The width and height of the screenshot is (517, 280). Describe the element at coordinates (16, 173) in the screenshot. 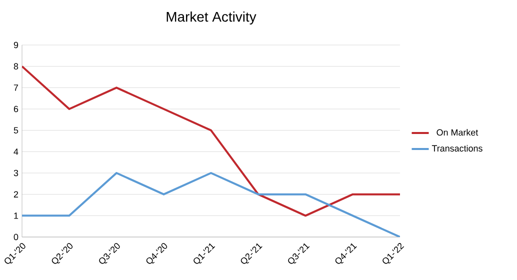

I see `y-tick-label: 3` at that location.